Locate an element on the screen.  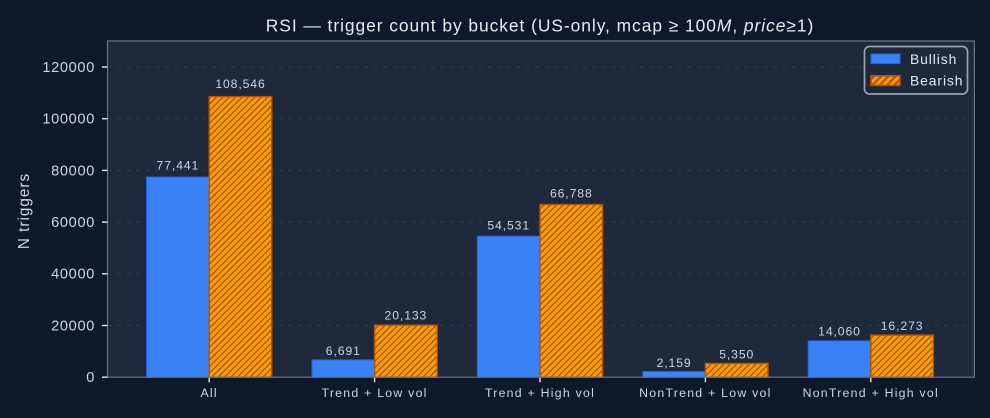
svg-text: 40000 is located at coordinates (73, 275).